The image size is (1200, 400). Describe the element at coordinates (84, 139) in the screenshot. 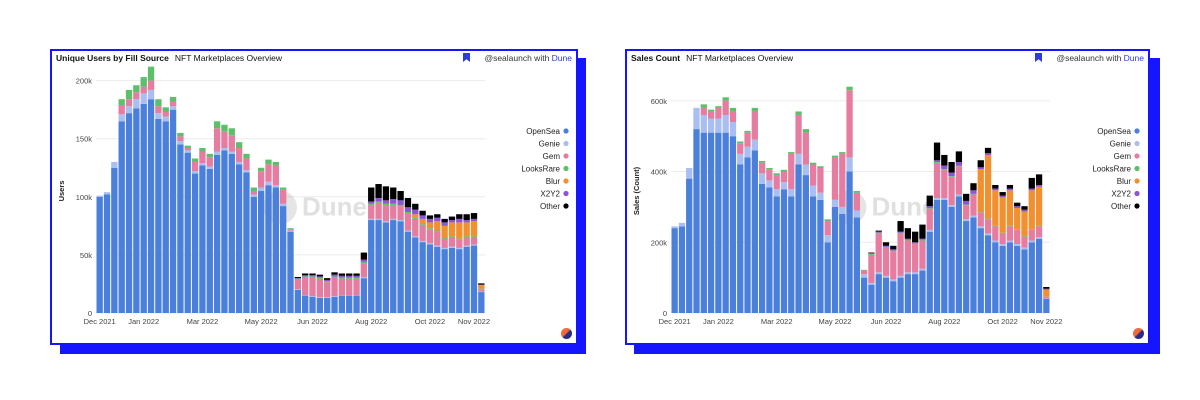

I see `y-tick-label: 150k` at that location.